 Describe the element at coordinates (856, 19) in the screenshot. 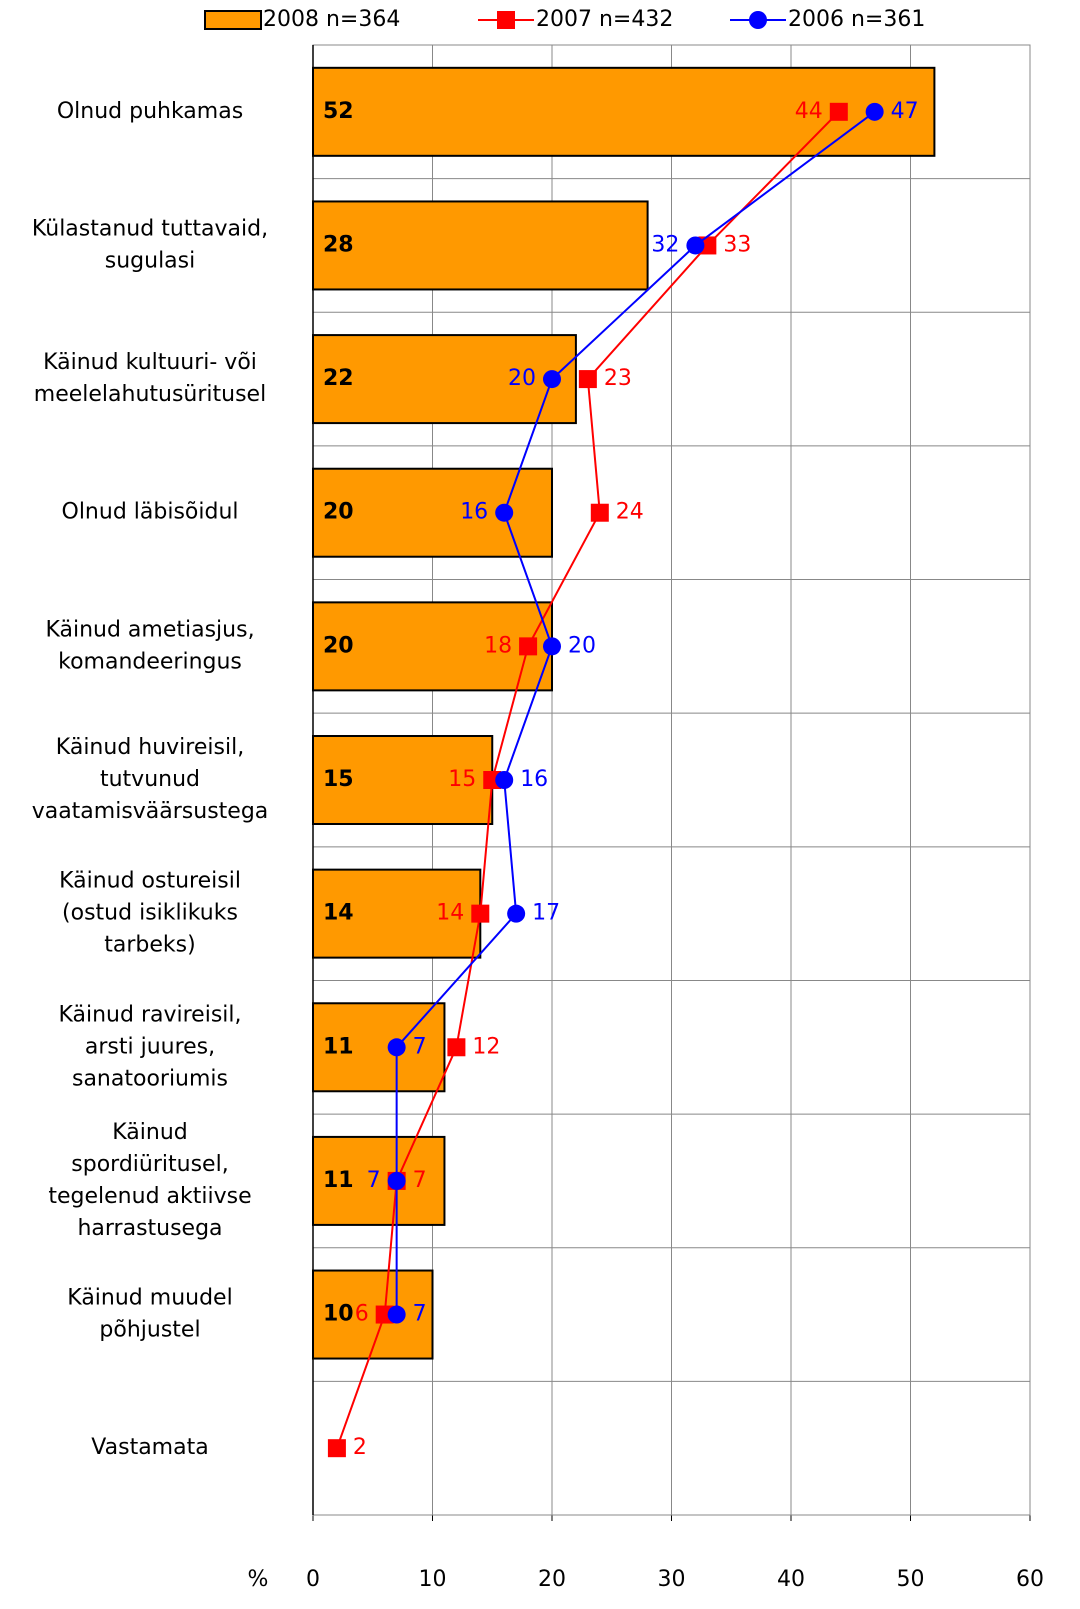

I see `legend-label: 2006 n=361` at that location.